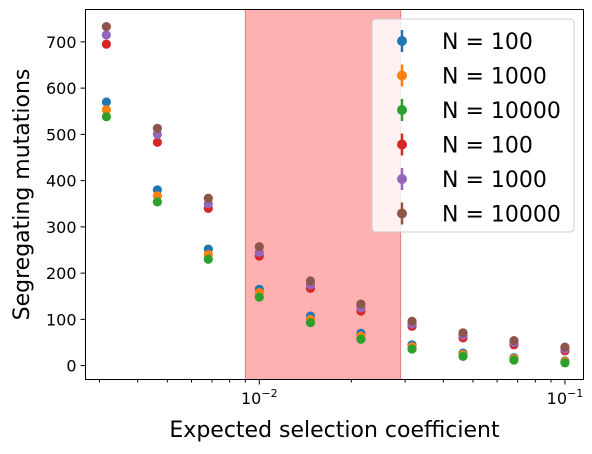 This screenshot has width=592, height=454. Describe the element at coordinates (565, 397) in the screenshot. I see `x-tick-label: 10⁻¹` at that location.